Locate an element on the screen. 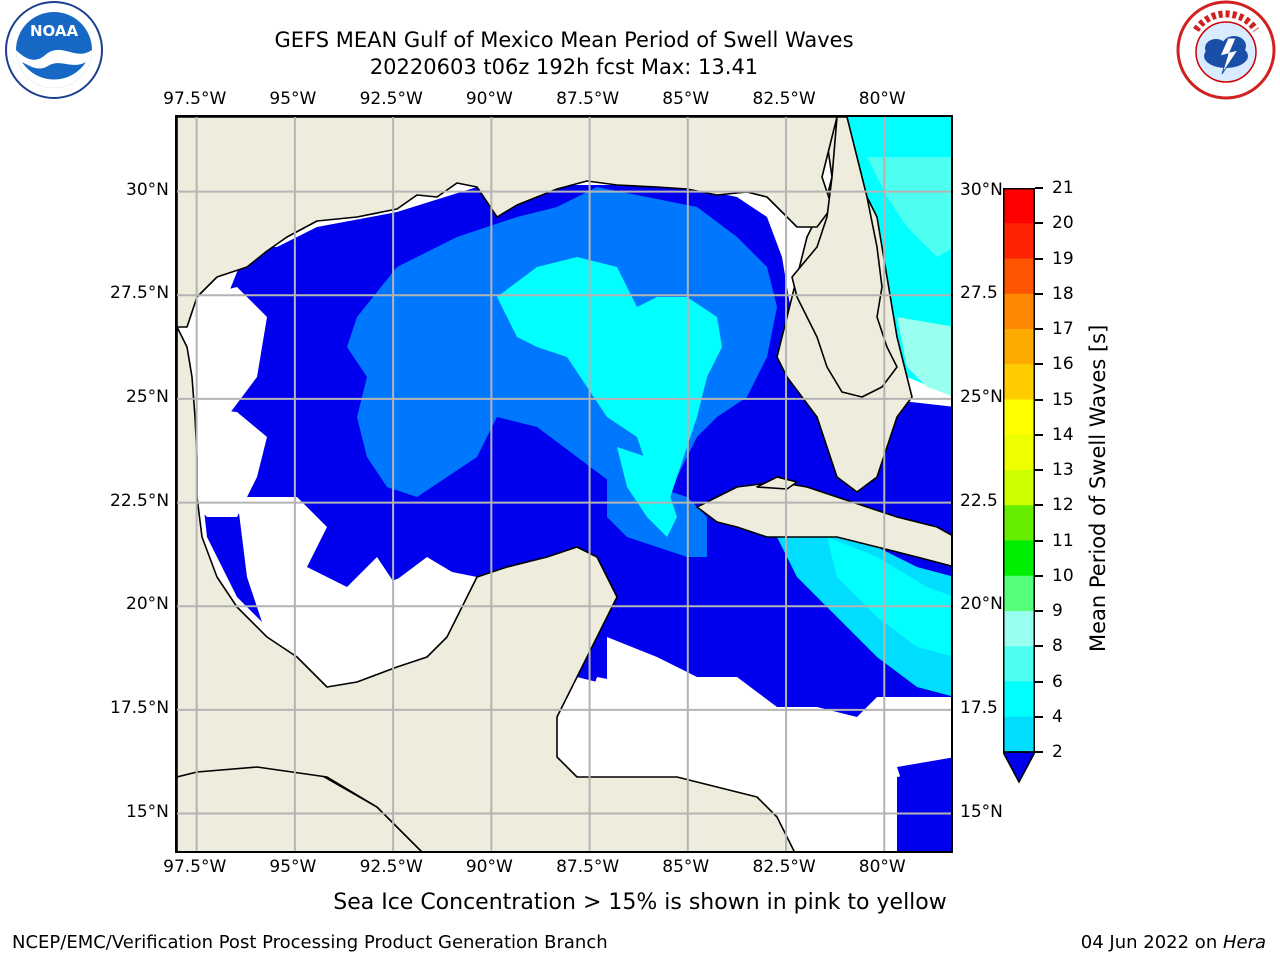 Image resolution: width=1280 pixels, height=960 pixels. colorbar-tick-label: 17 is located at coordinates (1063, 329).